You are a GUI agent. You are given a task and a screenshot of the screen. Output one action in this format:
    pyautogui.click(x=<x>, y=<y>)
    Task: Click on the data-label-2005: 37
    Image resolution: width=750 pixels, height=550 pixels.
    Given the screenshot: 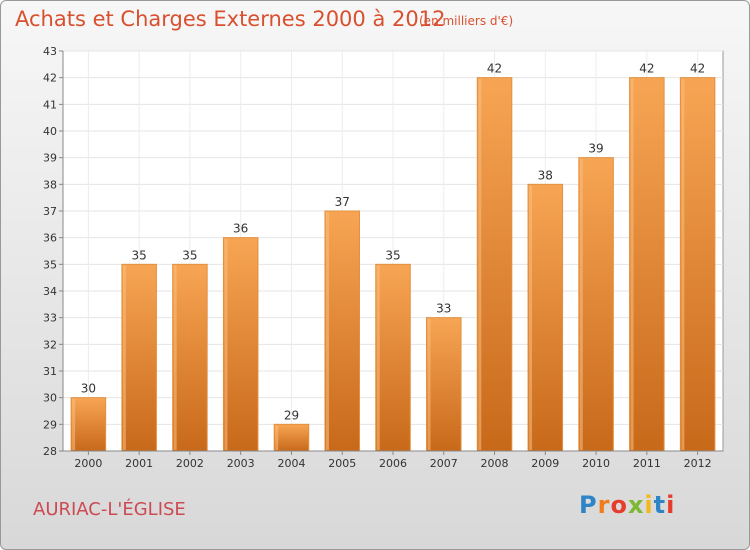 What is the action you would take?
    pyautogui.click(x=342, y=202)
    